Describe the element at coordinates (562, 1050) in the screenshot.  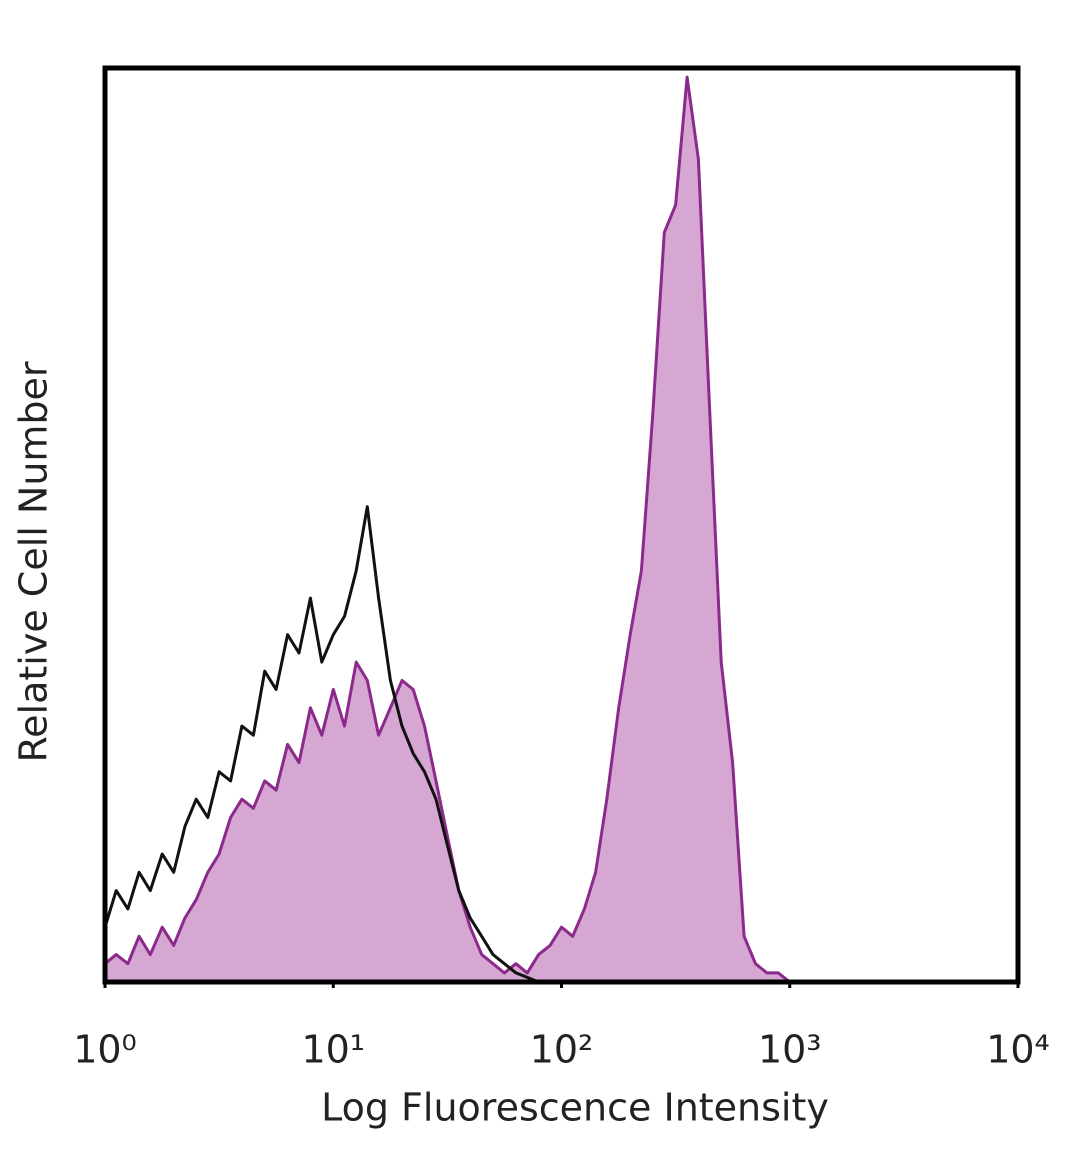
I see `x-tick-label: 10²` at that location.